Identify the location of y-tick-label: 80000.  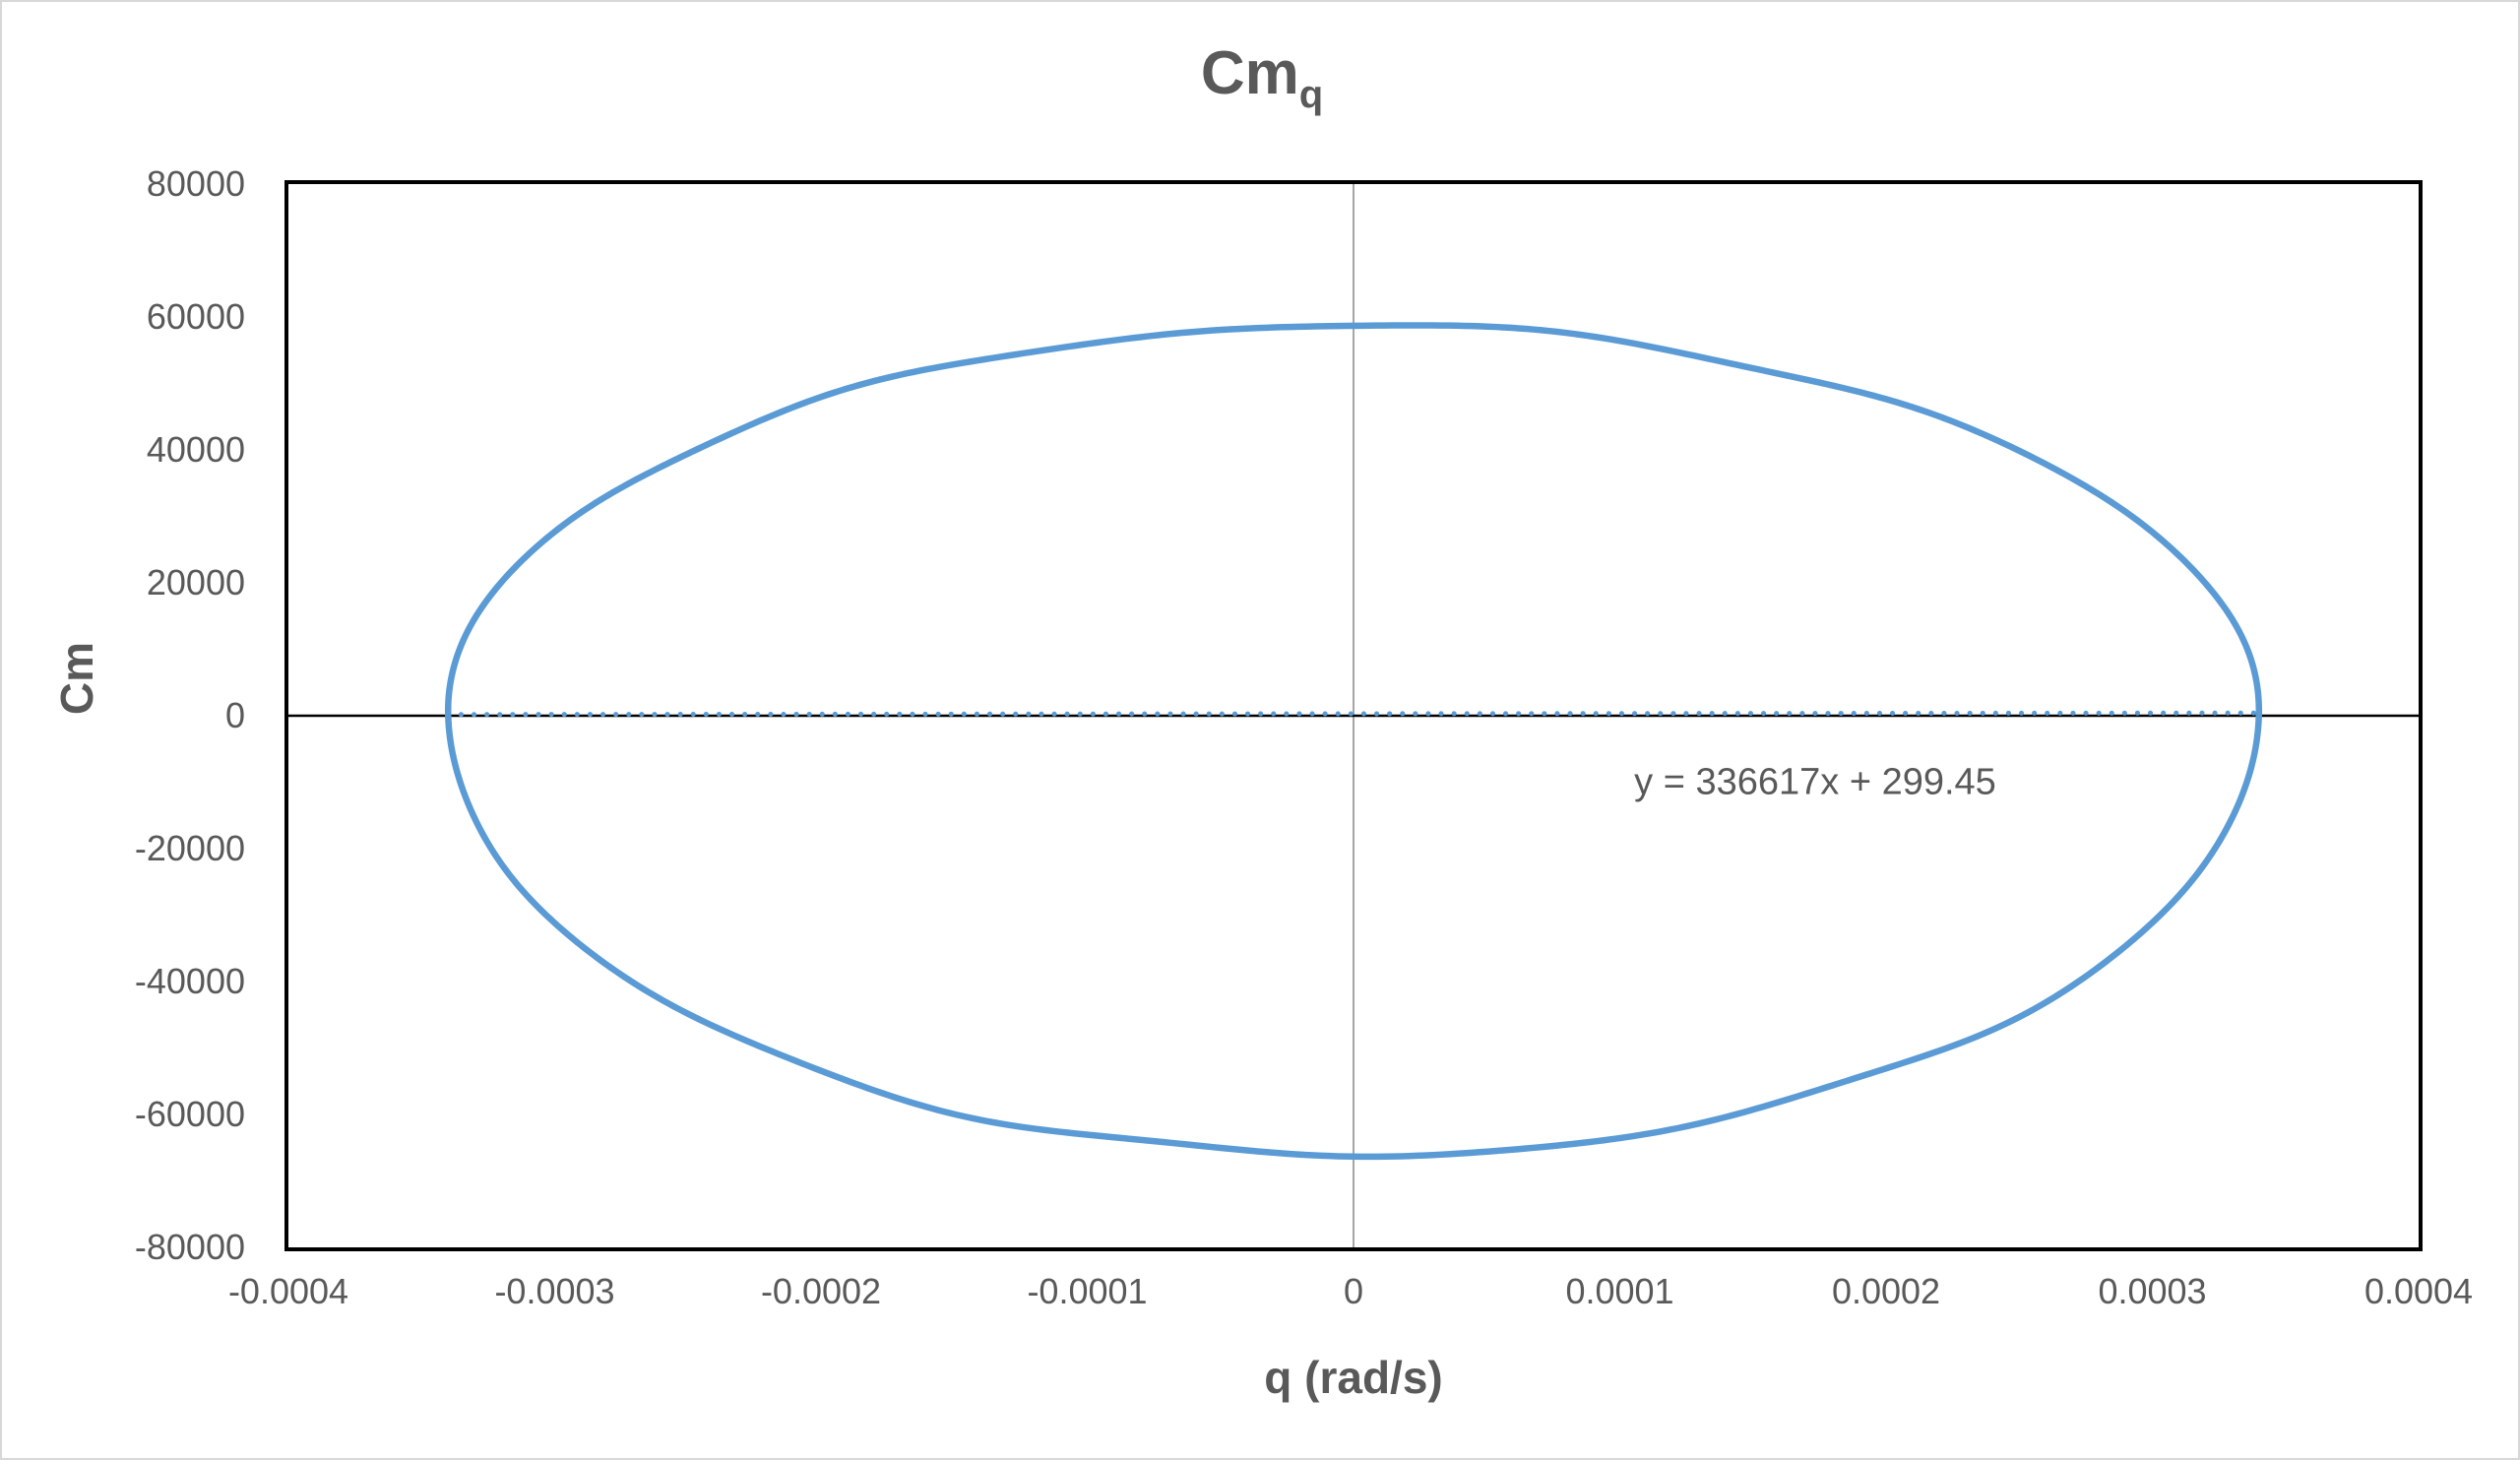
(195, 183).